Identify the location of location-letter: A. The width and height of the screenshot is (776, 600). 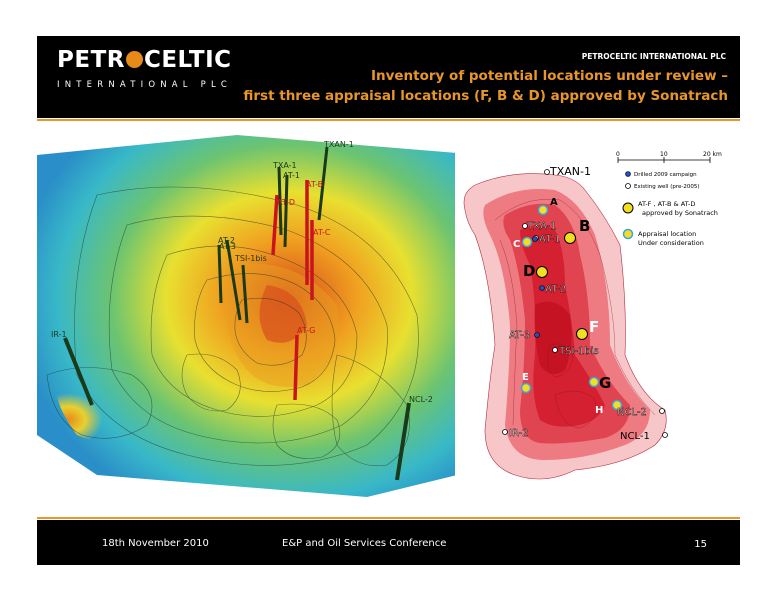
(554, 202).